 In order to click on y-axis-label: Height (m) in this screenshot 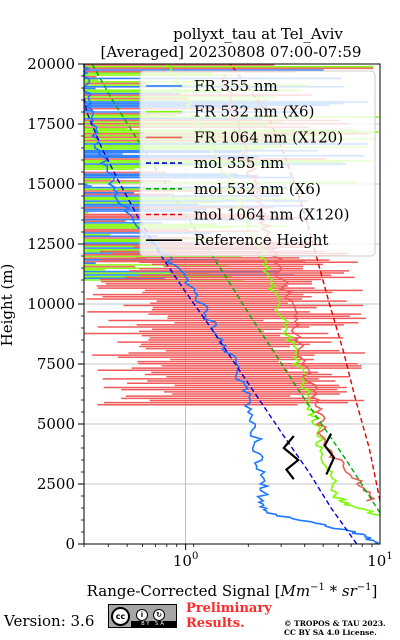, I will do `click(8, 305)`.